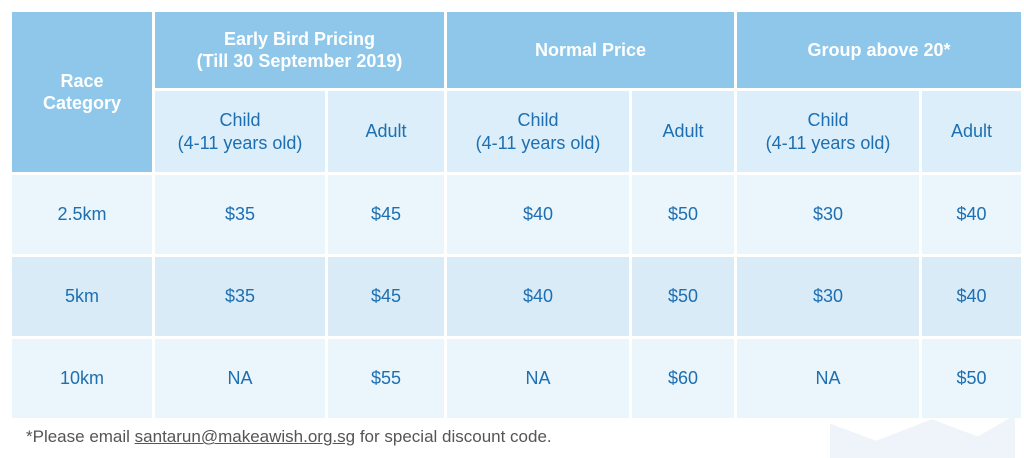 This screenshot has width=1024, height=458. I want to click on group-price-title: Group above 20*, so click(879, 50).